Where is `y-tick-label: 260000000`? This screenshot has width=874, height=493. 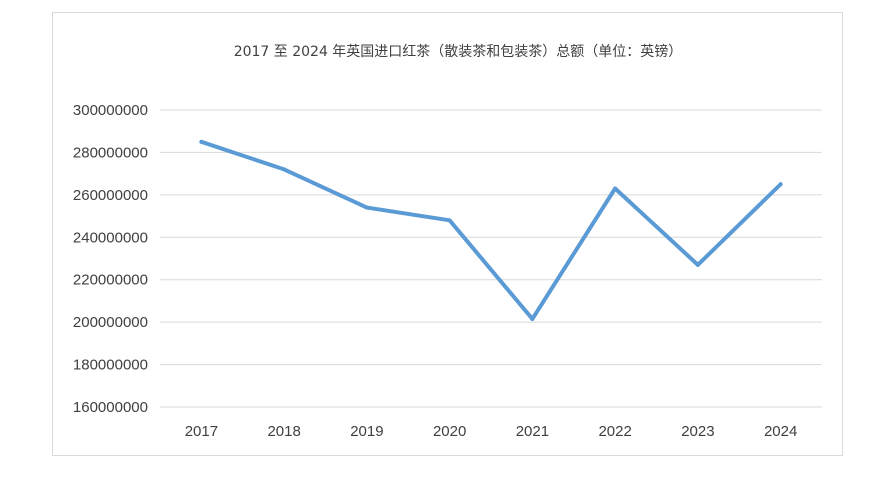
y-tick-label: 260000000 is located at coordinates (110, 195).